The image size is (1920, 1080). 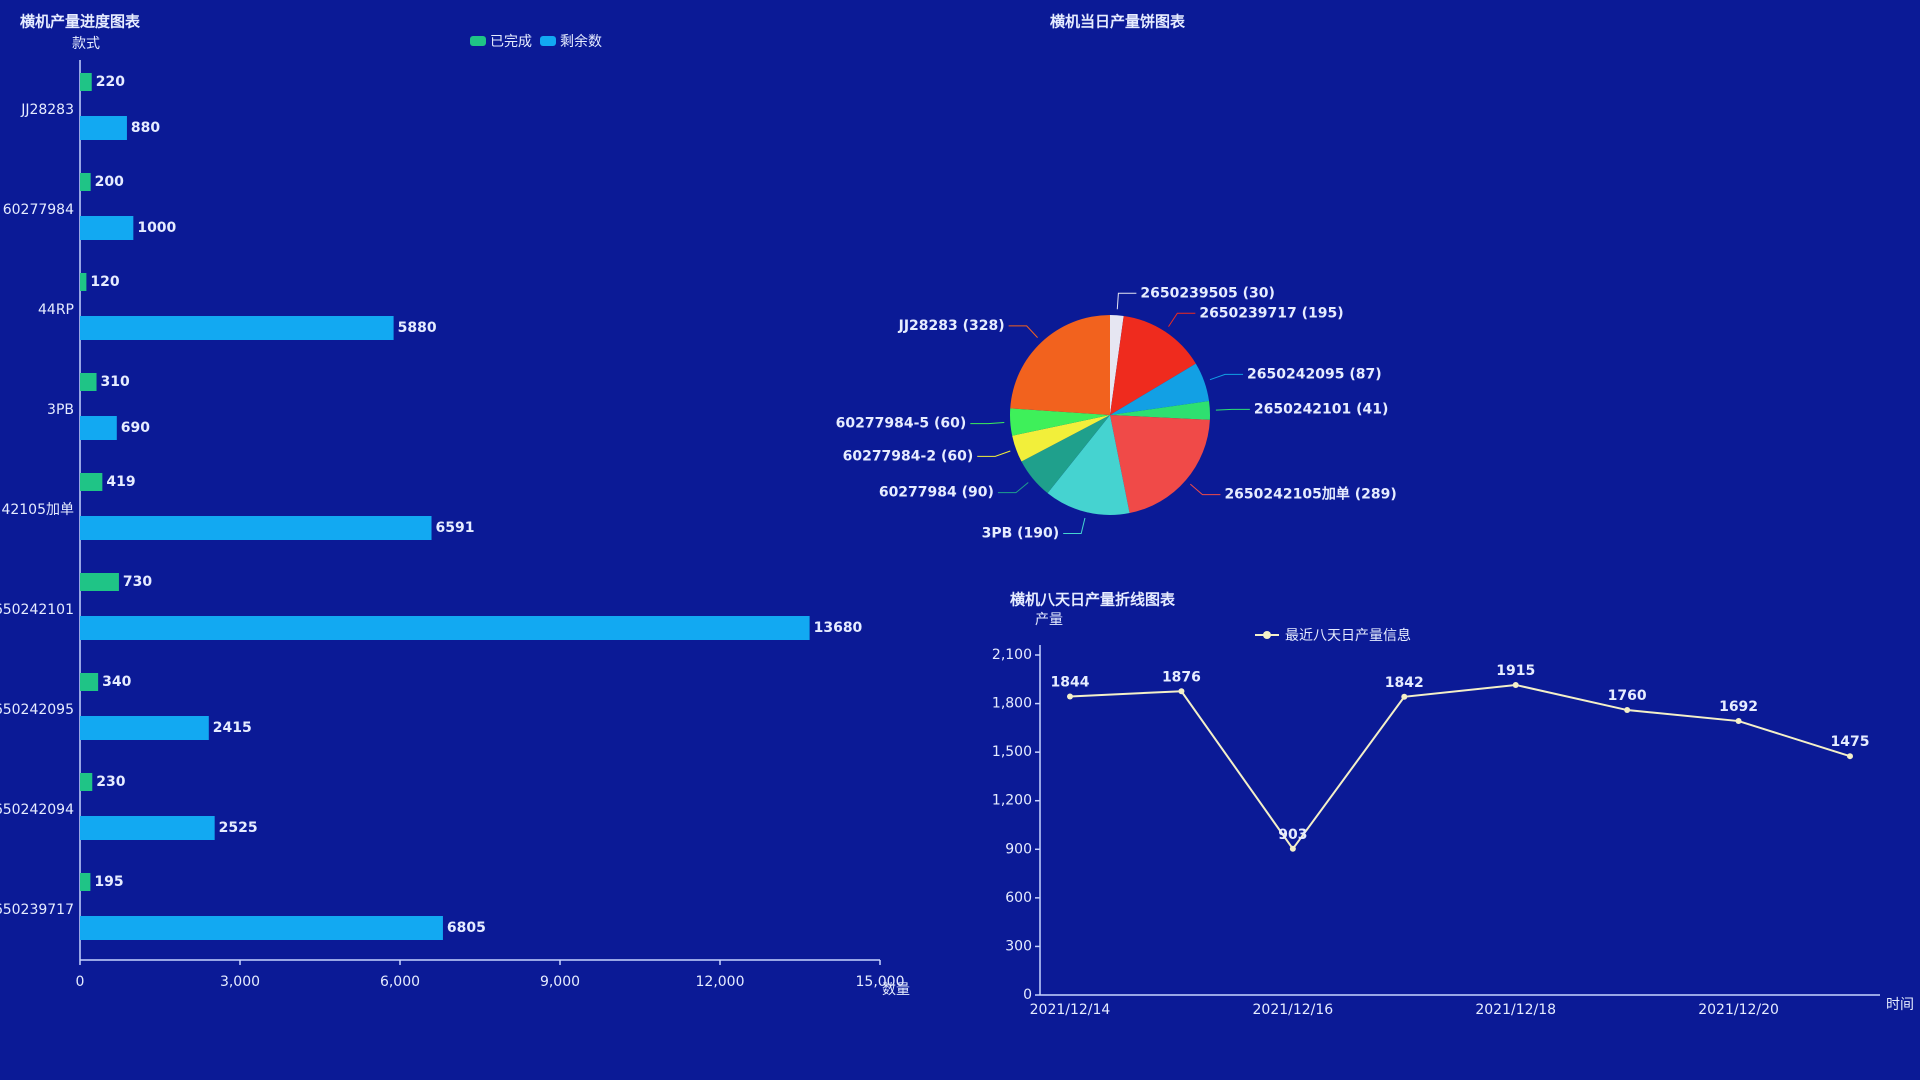 I want to click on data-label: 1475, so click(x=1850, y=742).